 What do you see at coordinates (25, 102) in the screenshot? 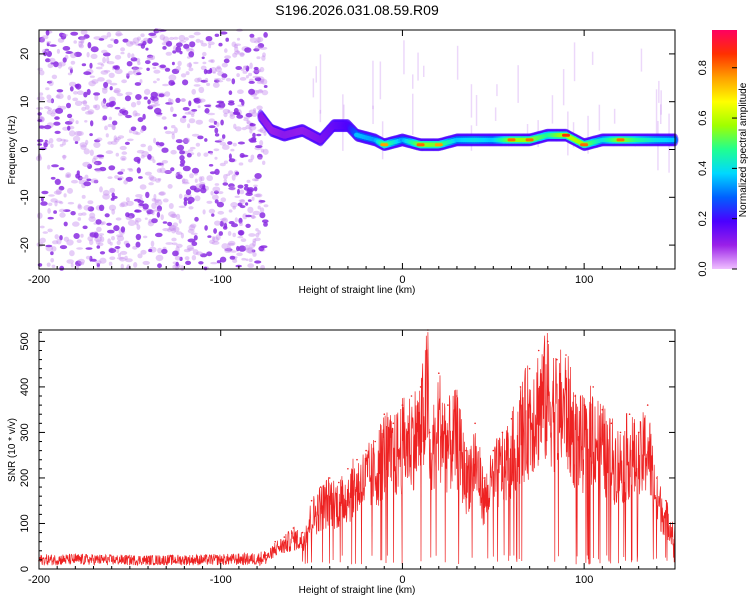
I see `spectrogram-ytick-label: 10` at bounding box center [25, 102].